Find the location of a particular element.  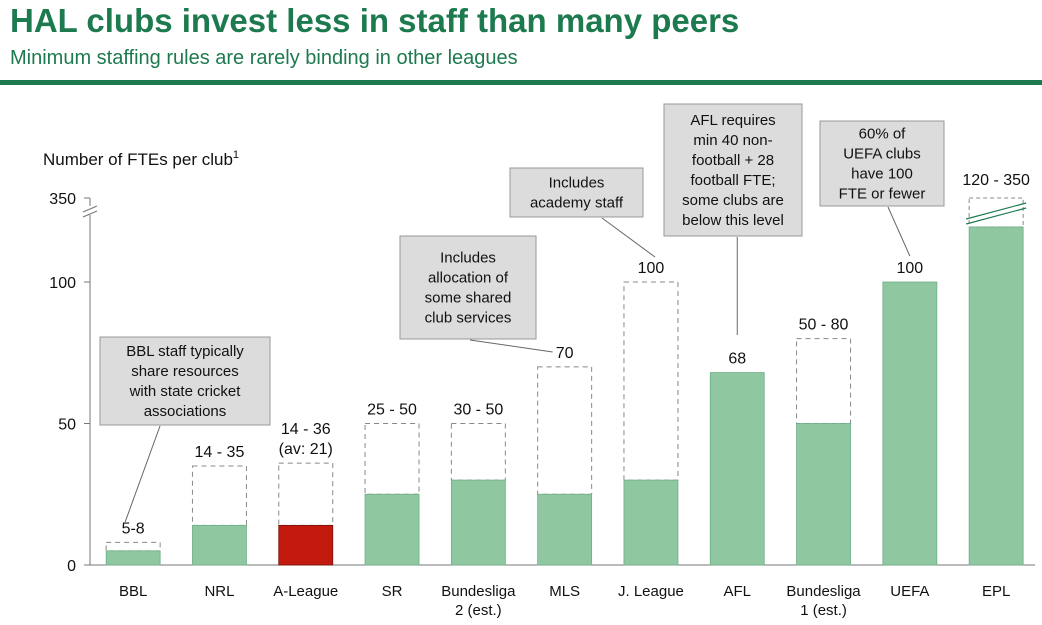

annotation-text: academy staff is located at coordinates (577, 203).